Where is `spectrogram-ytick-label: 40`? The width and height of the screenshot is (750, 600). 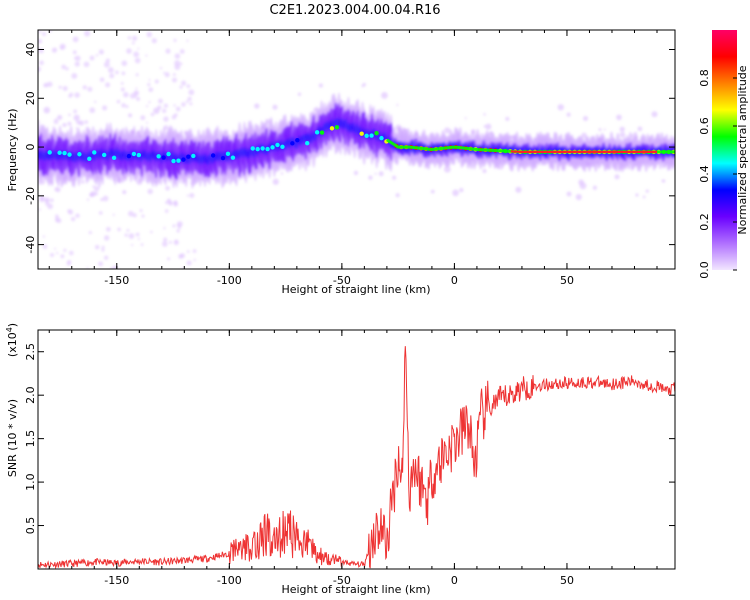 spectrogram-ytick-label: 40 is located at coordinates (30, 50).